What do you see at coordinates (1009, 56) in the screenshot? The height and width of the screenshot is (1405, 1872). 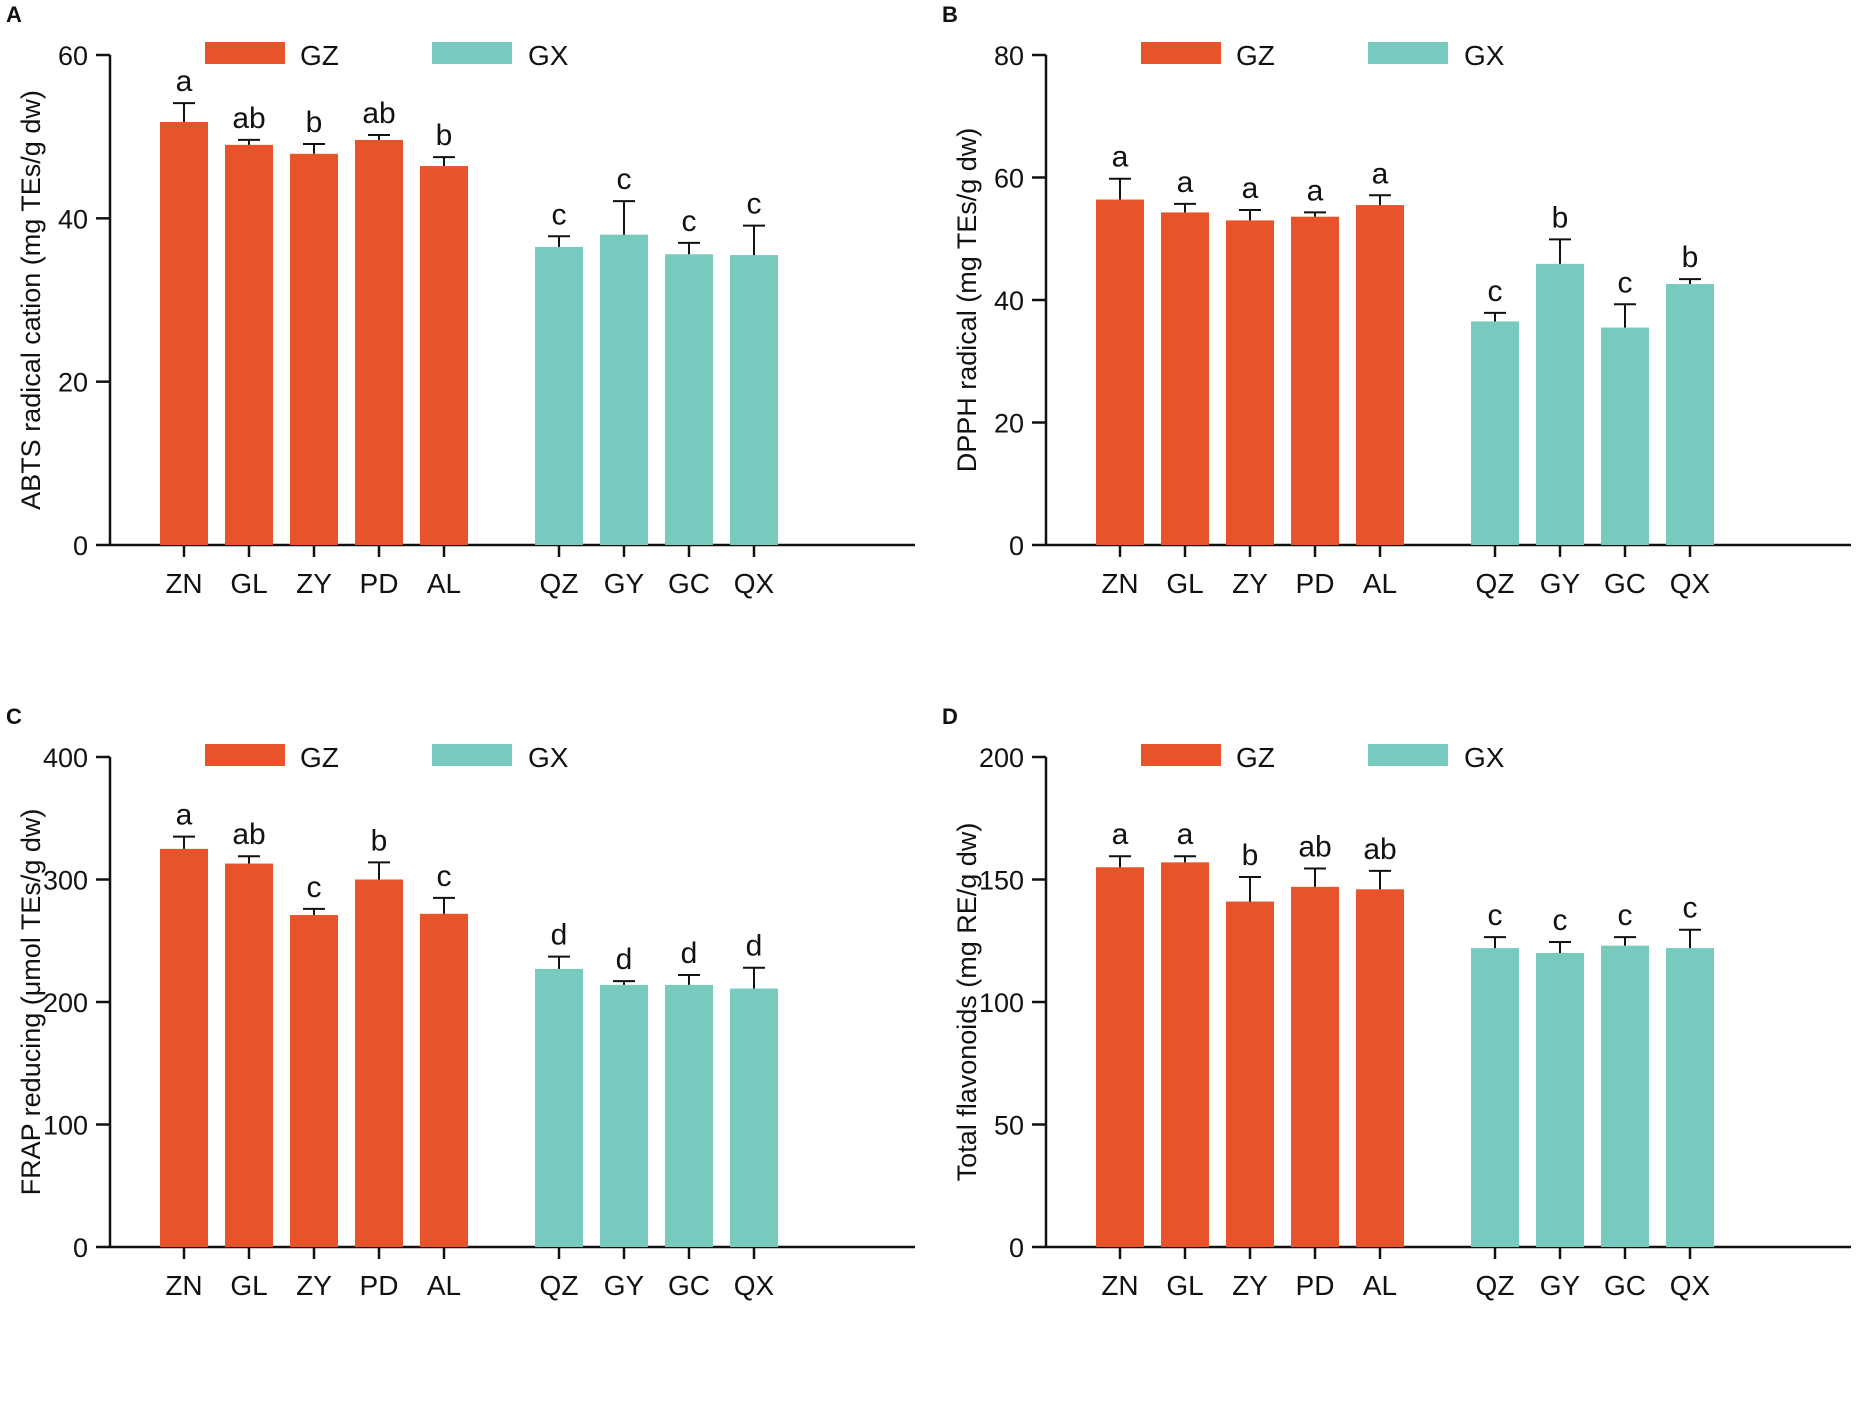 I see `y-tick-label: 80` at bounding box center [1009, 56].